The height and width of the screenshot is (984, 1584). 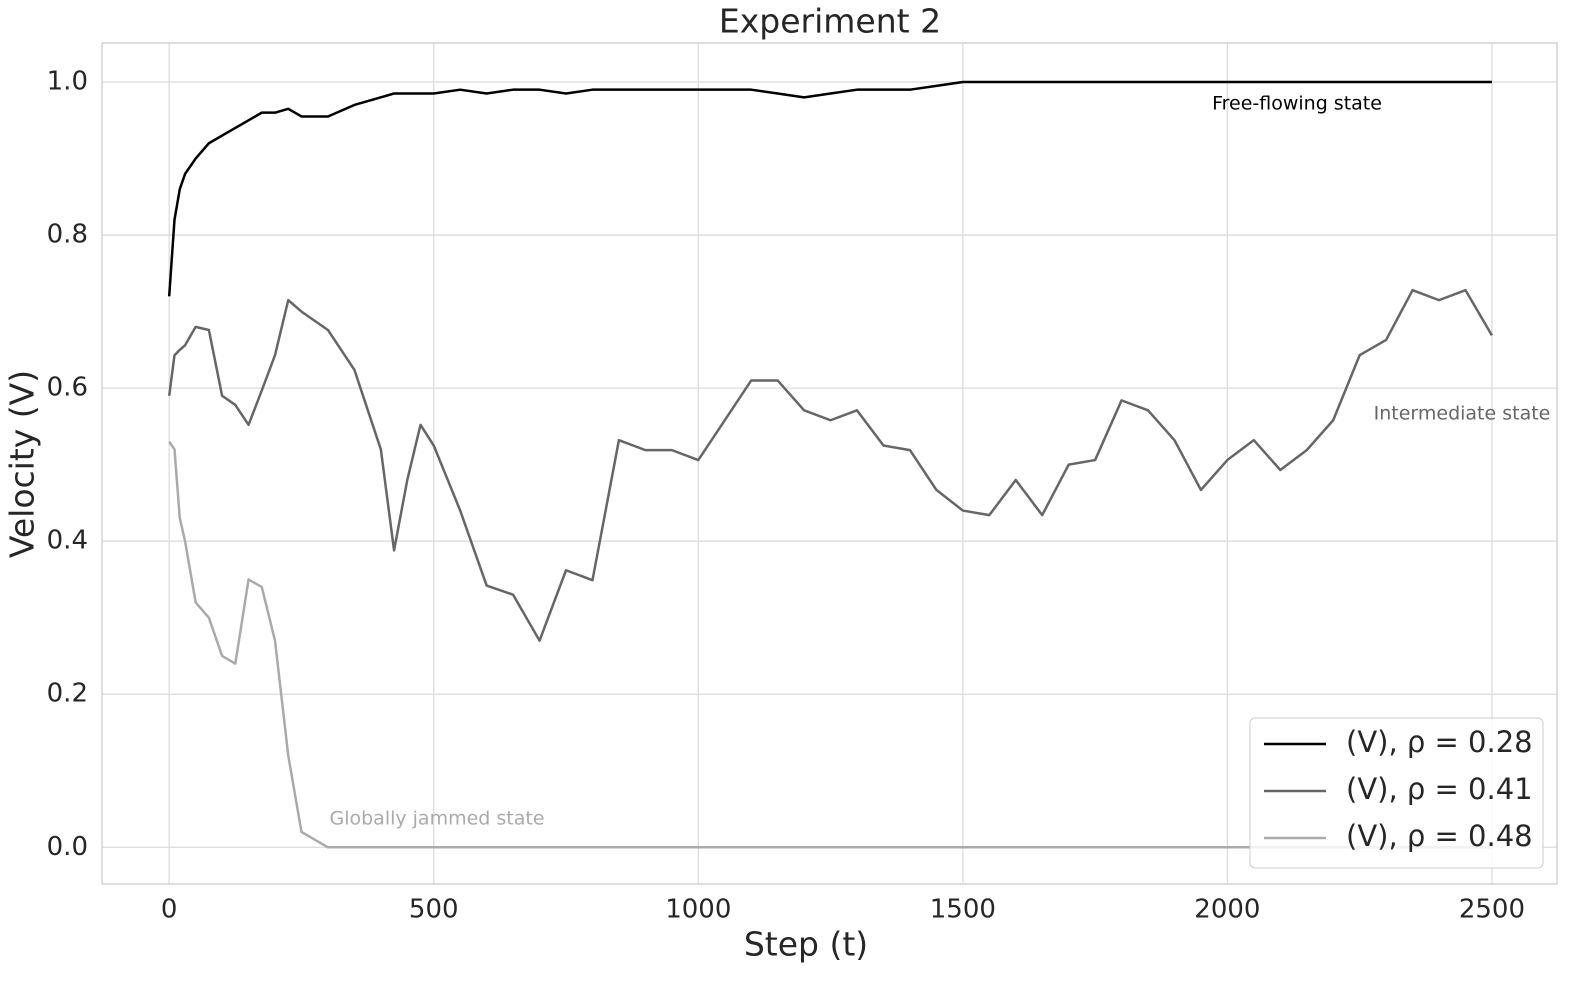 I want to click on x-tick-label: 0, so click(x=169, y=910).